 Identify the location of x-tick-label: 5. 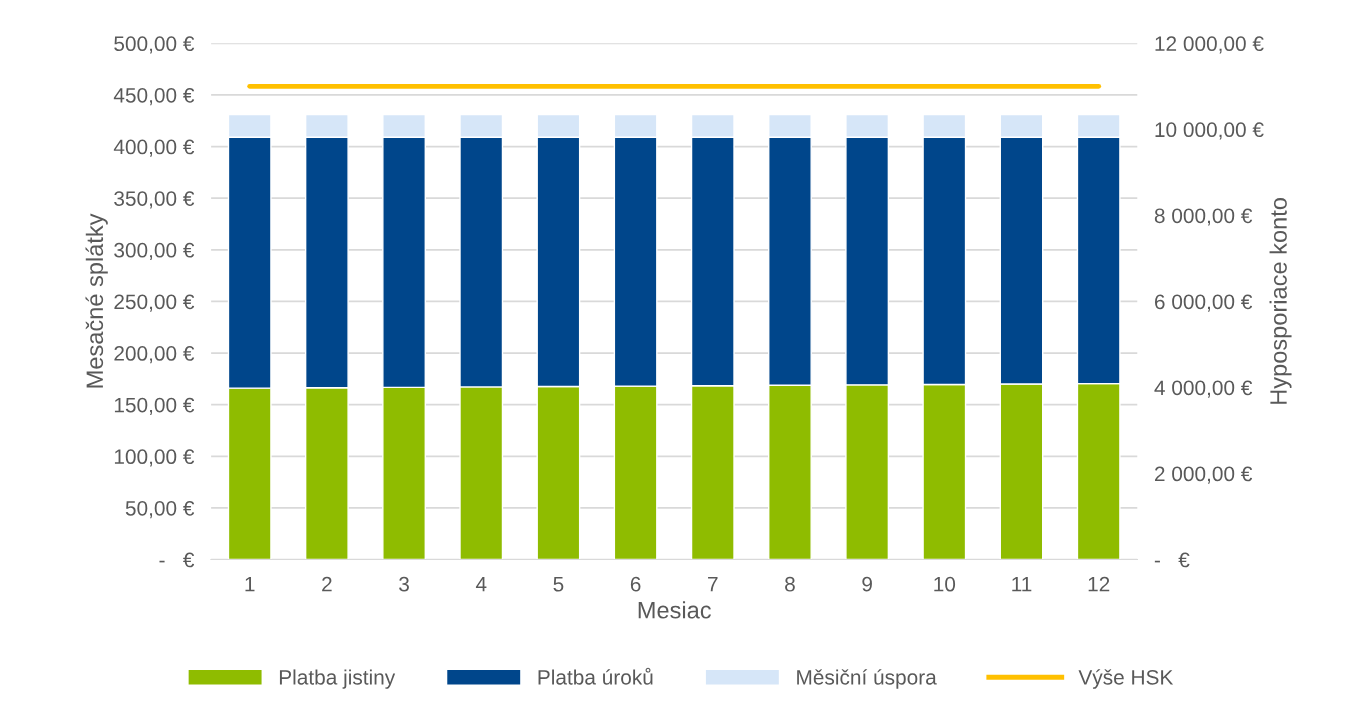
(558, 584).